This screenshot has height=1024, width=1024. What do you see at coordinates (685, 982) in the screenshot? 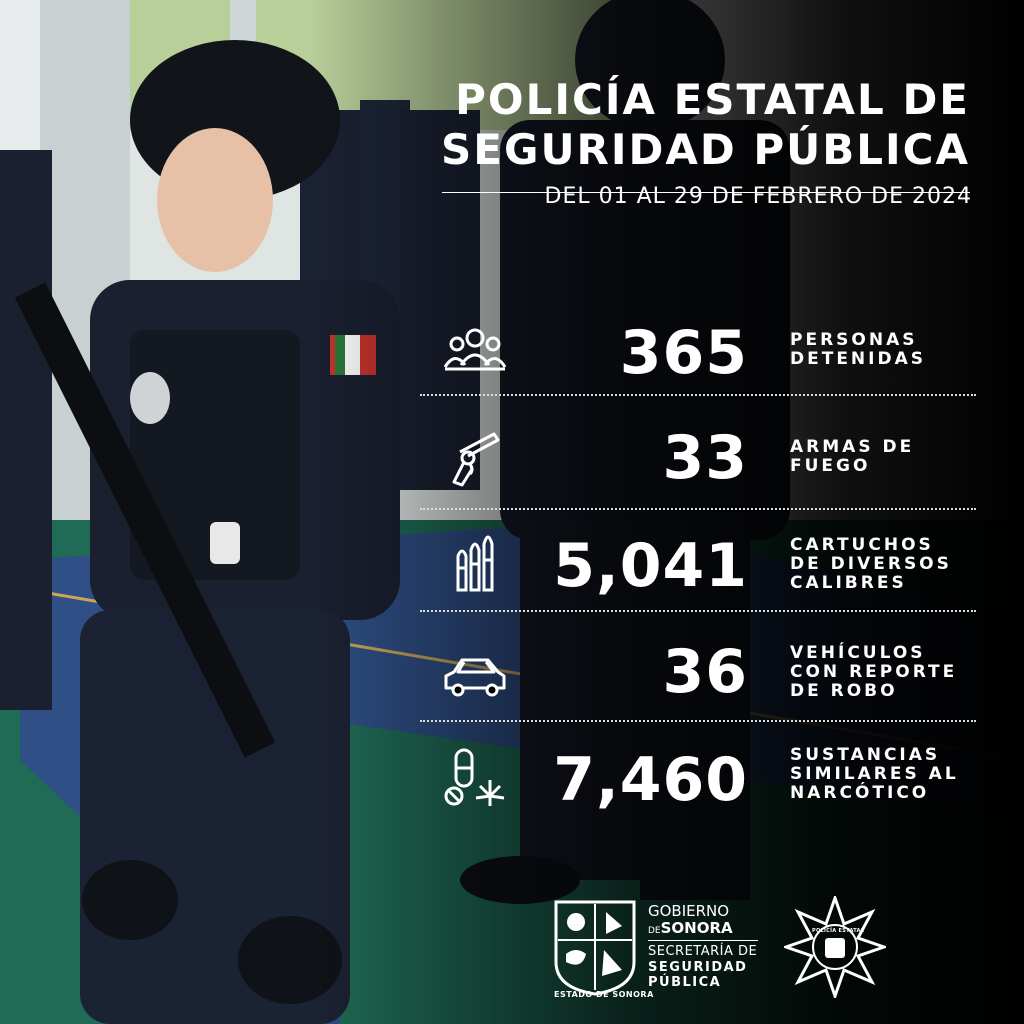
I see `publica-label: PÚBLICA` at bounding box center [685, 982].